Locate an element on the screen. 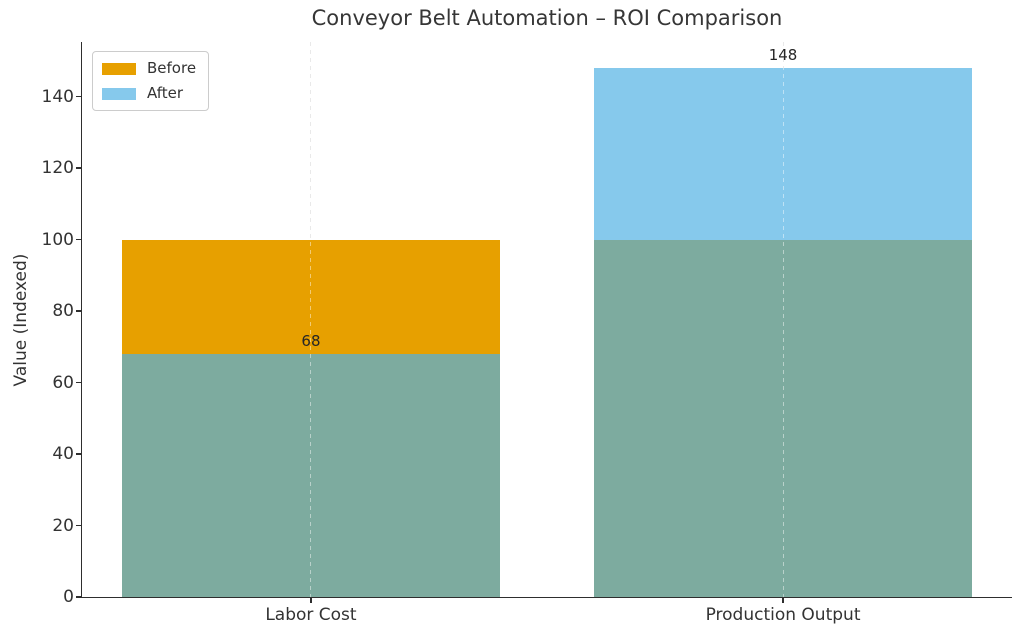  y-tick-label: 60 is located at coordinates (63, 382).